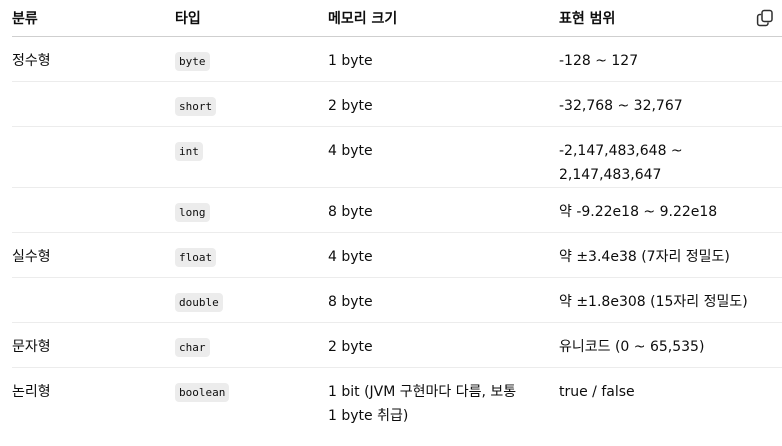 Image resolution: width=782 pixels, height=446 pixels. I want to click on table-row: long 8 byte 약 -9.22e18 ~ 9.22e18, so click(397, 210).